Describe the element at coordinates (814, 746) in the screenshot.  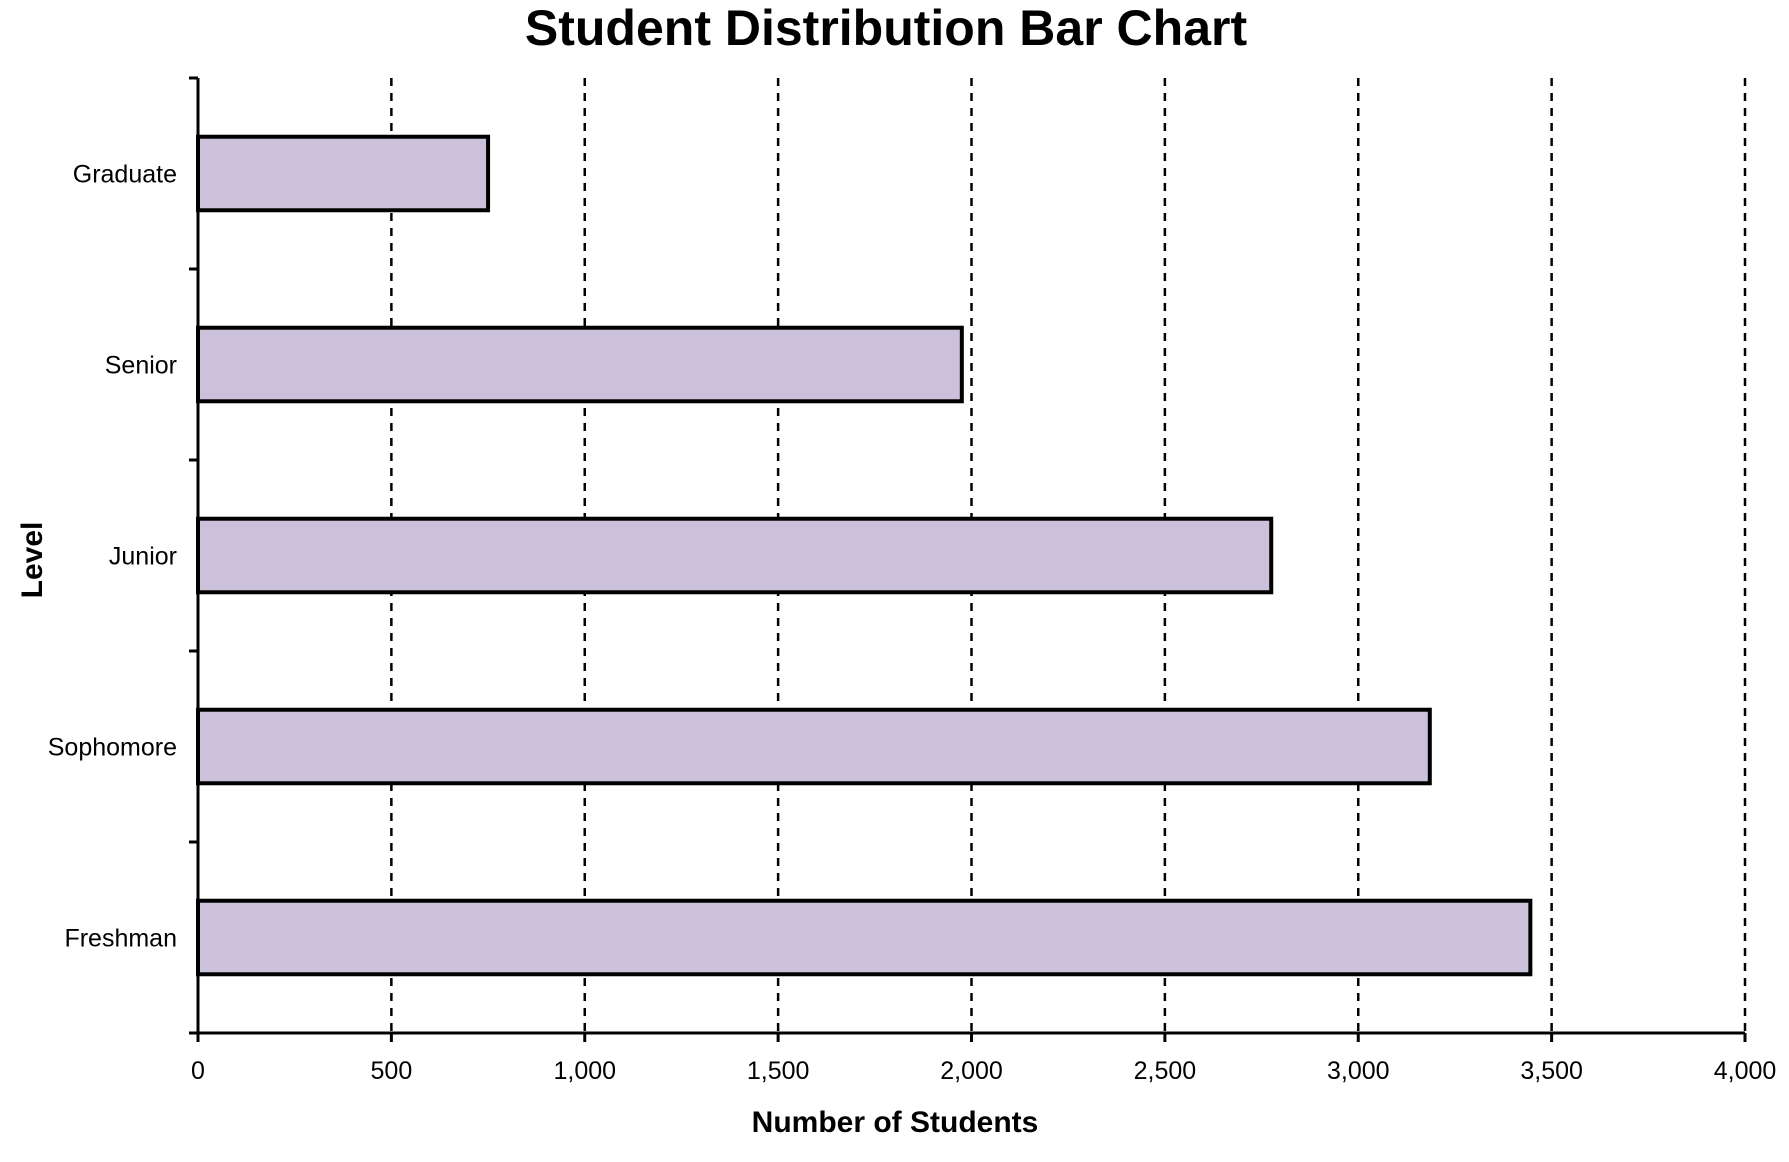
I see `bar-sophomore` at that location.